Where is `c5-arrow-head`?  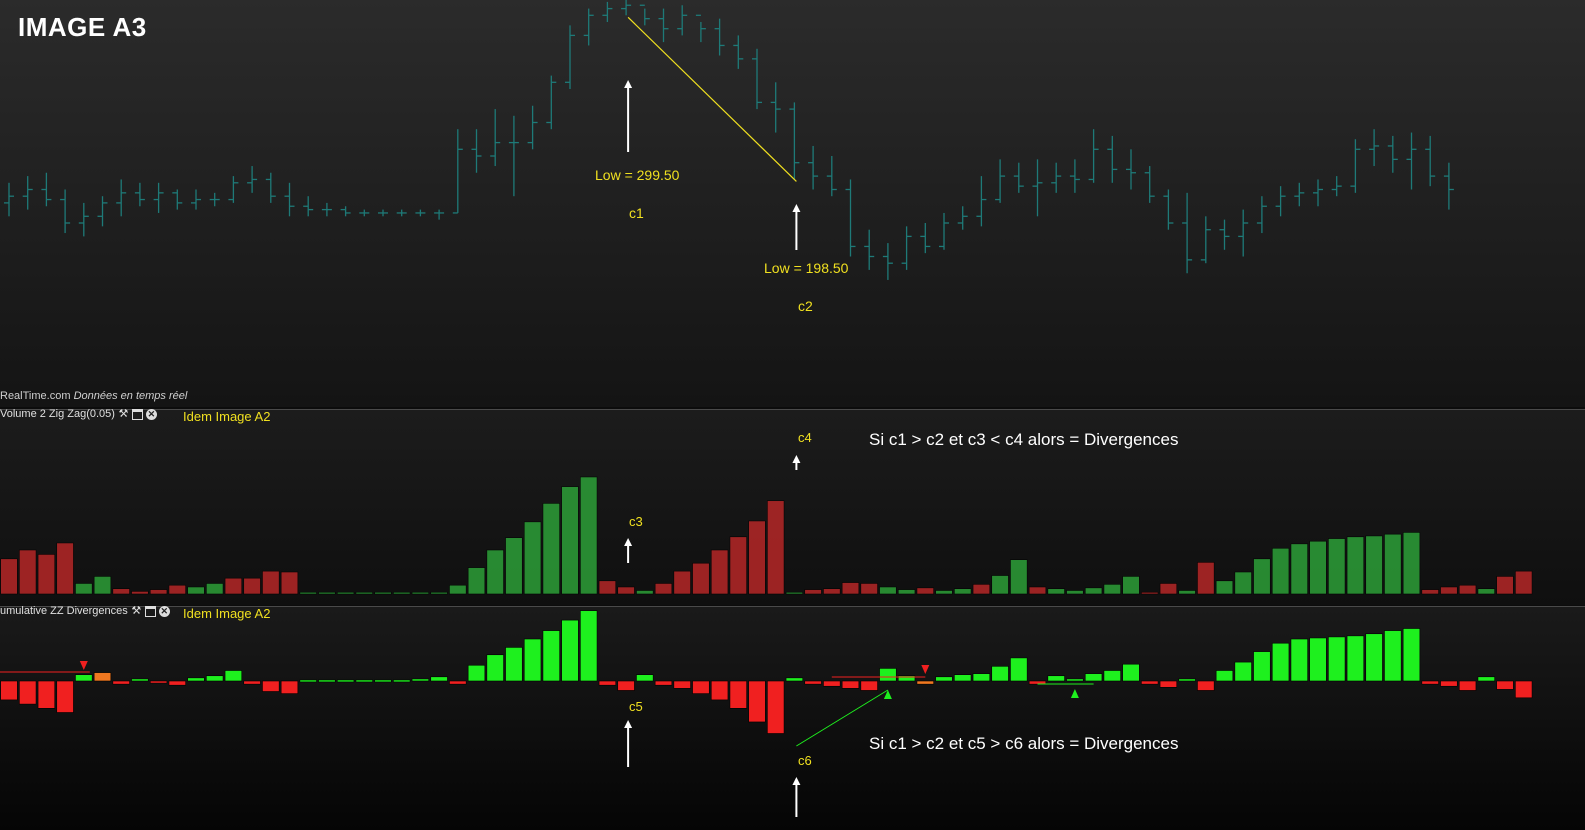
c5-arrow-head is located at coordinates (628, 724).